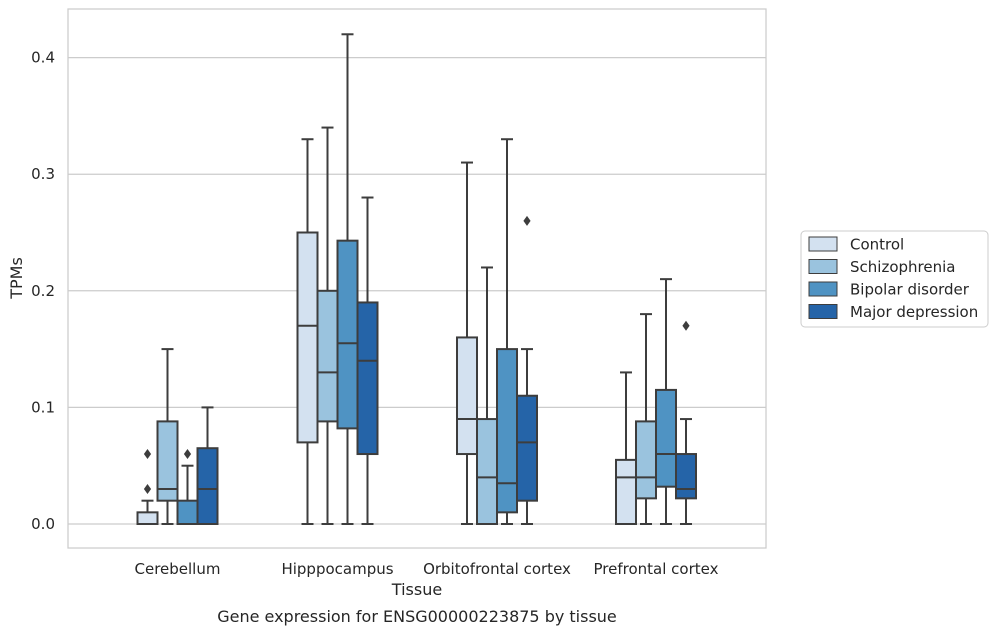 Image resolution: width=997 pixels, height=634 pixels. What do you see at coordinates (910, 290) in the screenshot?
I see `legend-label: Bipolar disorder` at bounding box center [910, 290].